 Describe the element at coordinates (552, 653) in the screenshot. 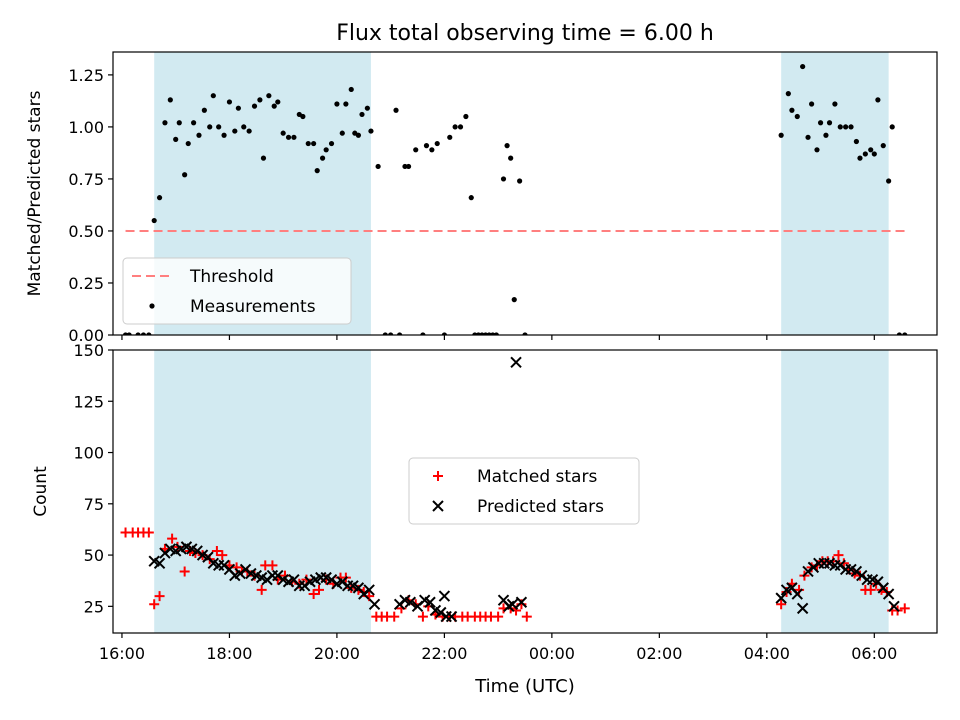

I see `x-tick-label: 00:00` at that location.